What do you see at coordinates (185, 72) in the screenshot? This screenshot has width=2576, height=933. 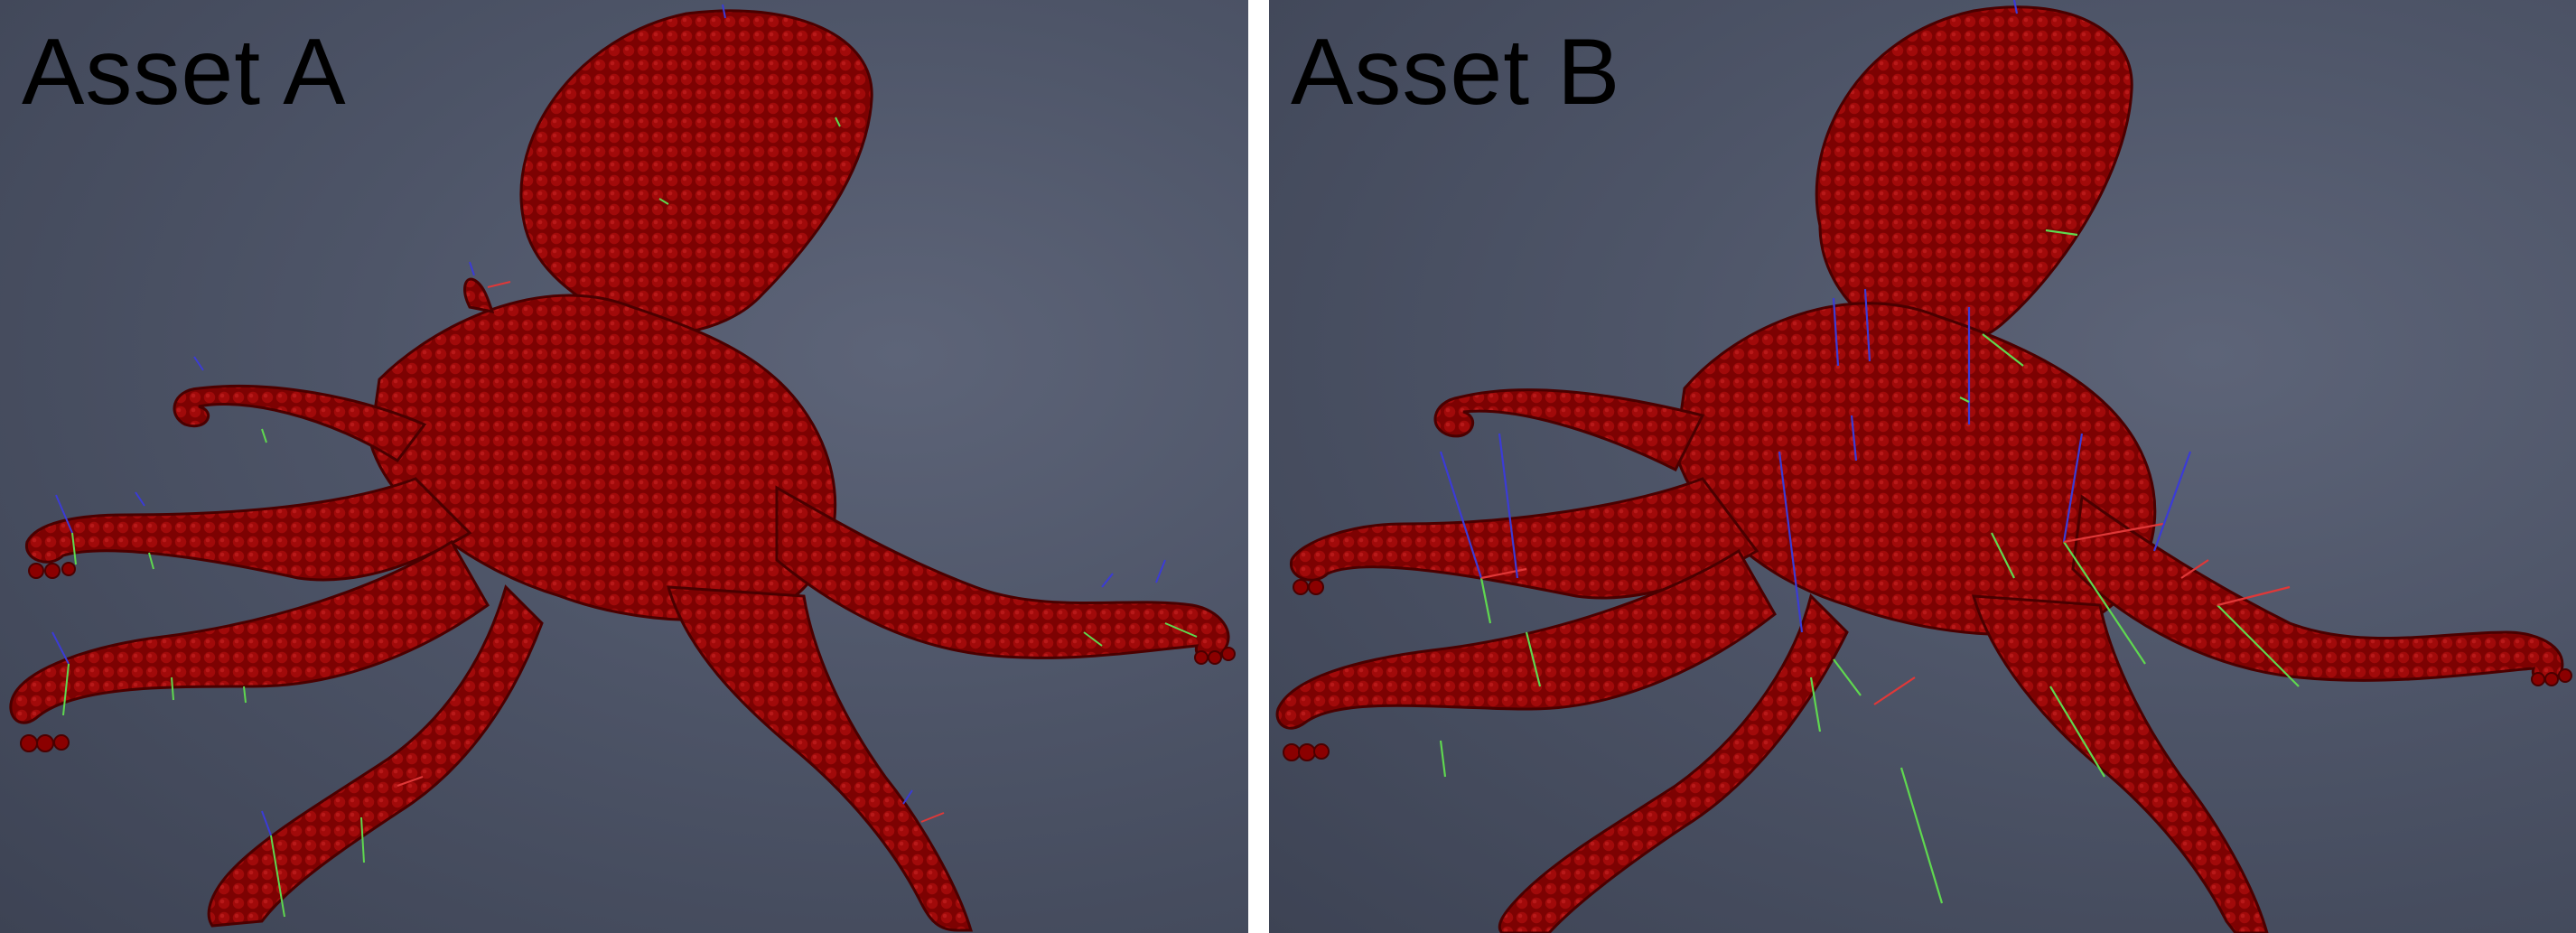 I see `asset-a-label: Asset A` at bounding box center [185, 72].